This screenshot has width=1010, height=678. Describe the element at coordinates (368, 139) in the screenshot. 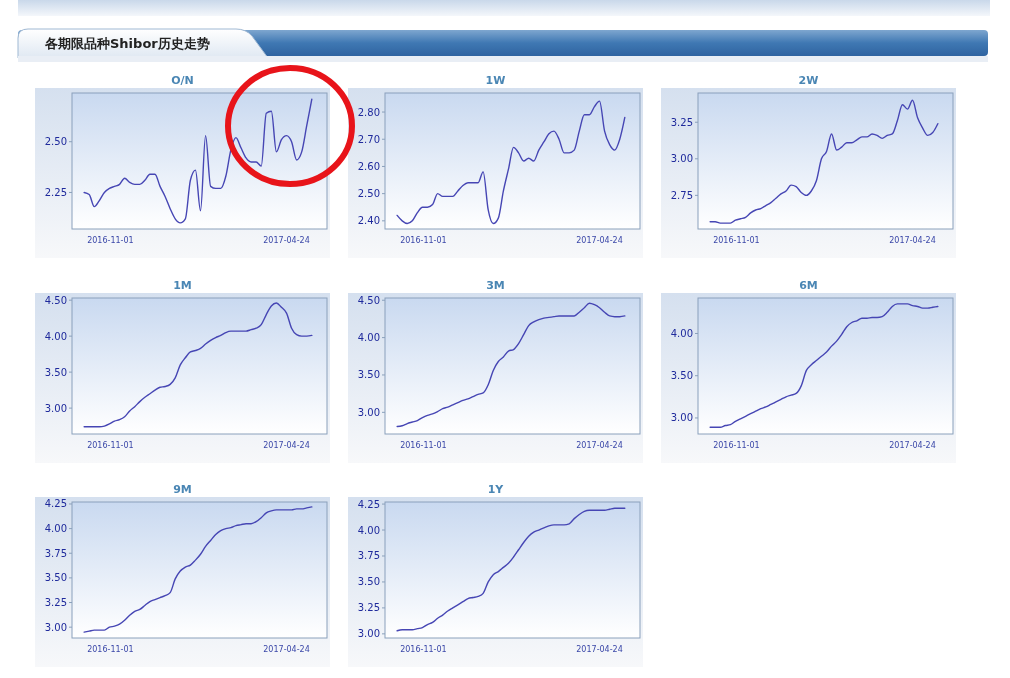

I see `y-tick-label: 2.70` at that location.